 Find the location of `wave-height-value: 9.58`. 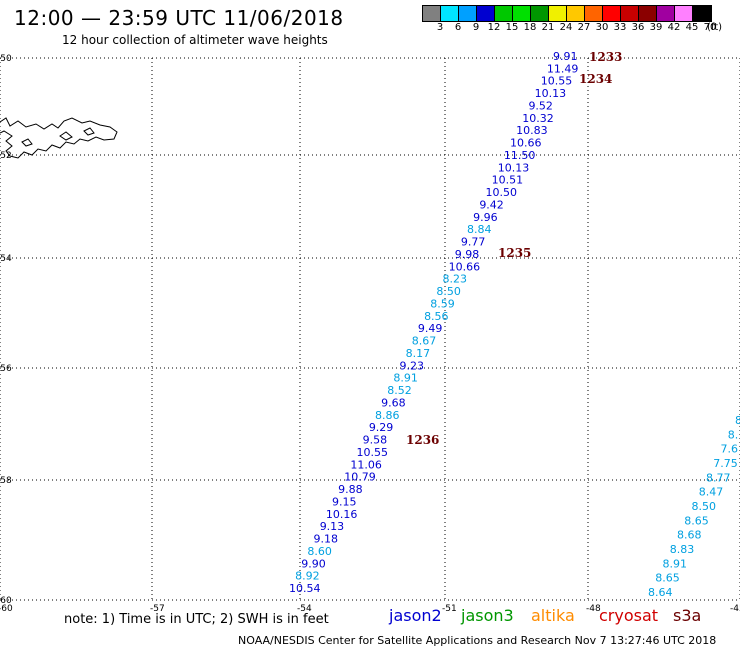

wave-height-value: 9.58 is located at coordinates (375, 440).